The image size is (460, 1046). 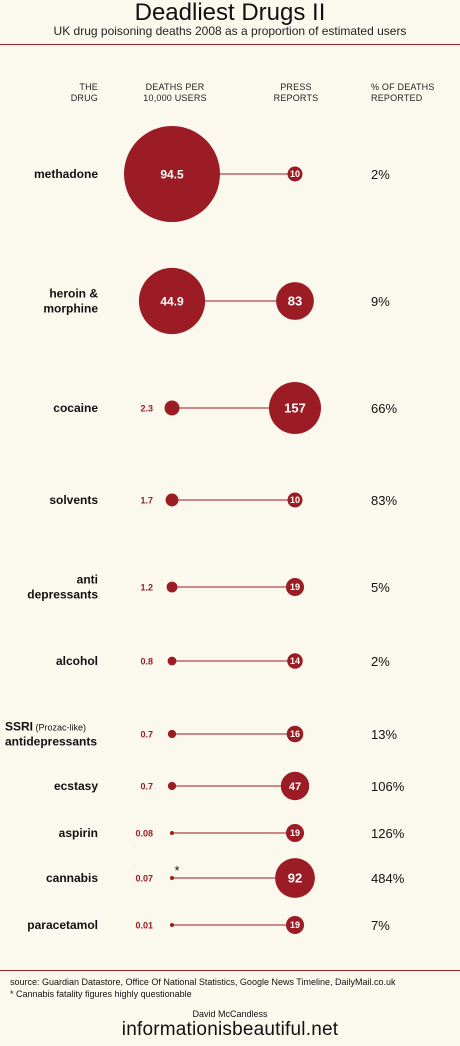 What do you see at coordinates (403, 87) in the screenshot?
I see `header-pct-line1: % OF DEATHS` at bounding box center [403, 87].